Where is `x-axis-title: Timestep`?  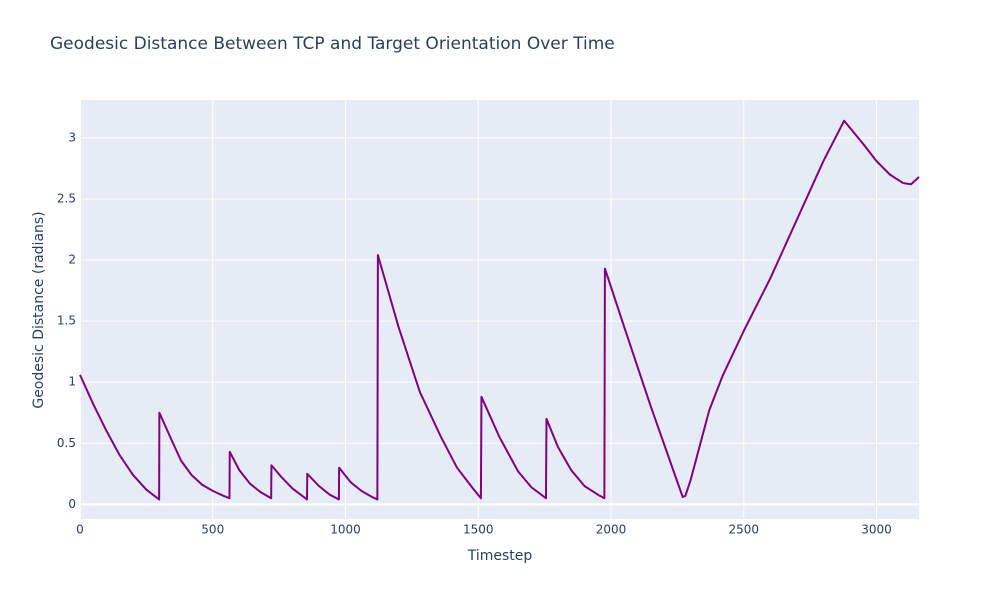 x-axis-title: Timestep is located at coordinates (500, 556).